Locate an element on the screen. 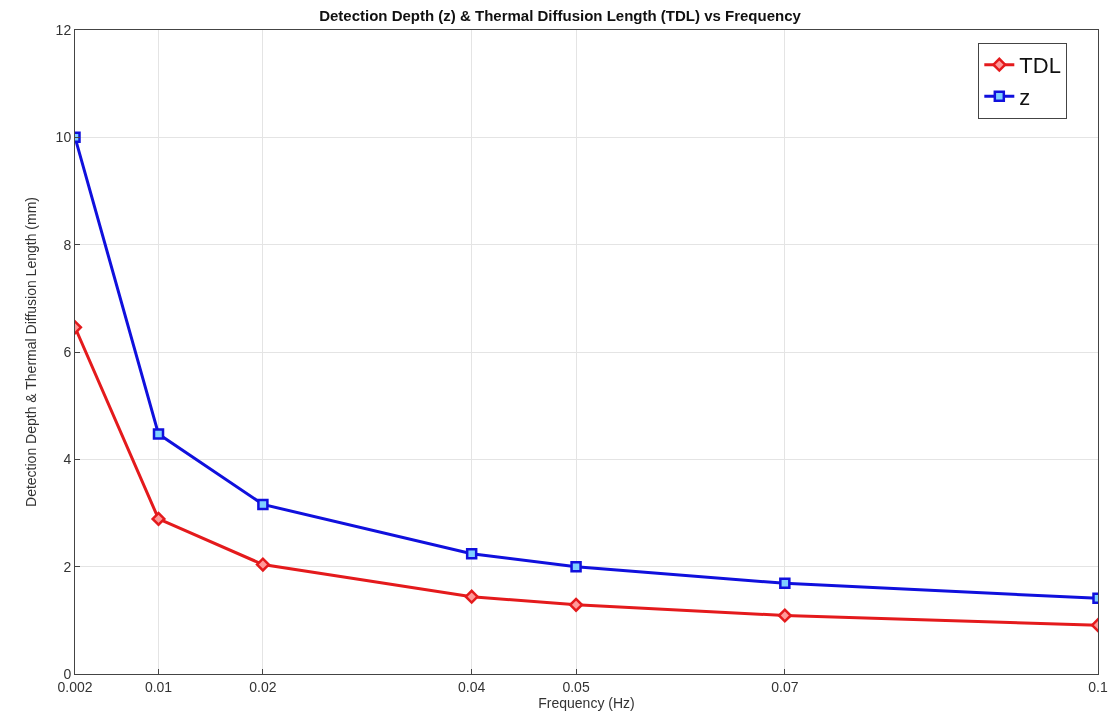  x-tick-label: 0.07 is located at coordinates (785, 686).